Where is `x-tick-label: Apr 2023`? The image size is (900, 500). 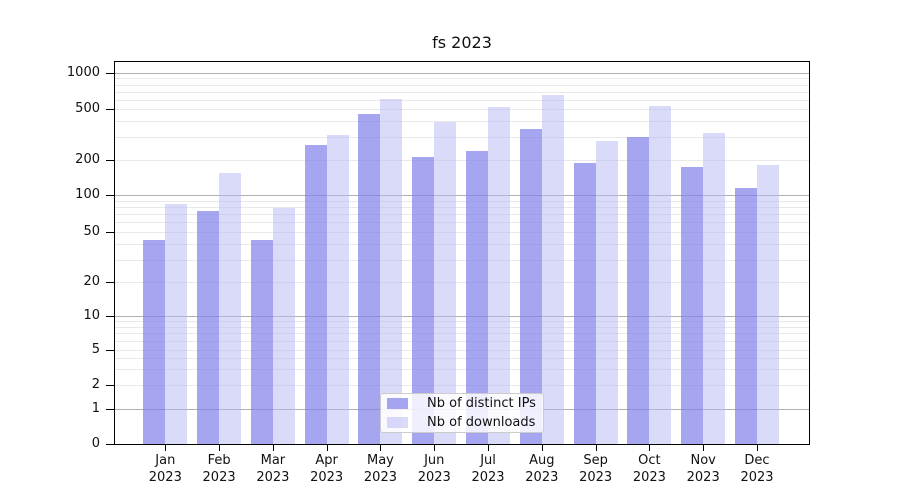 x-tick-label: Apr 2023 is located at coordinates (327, 468).